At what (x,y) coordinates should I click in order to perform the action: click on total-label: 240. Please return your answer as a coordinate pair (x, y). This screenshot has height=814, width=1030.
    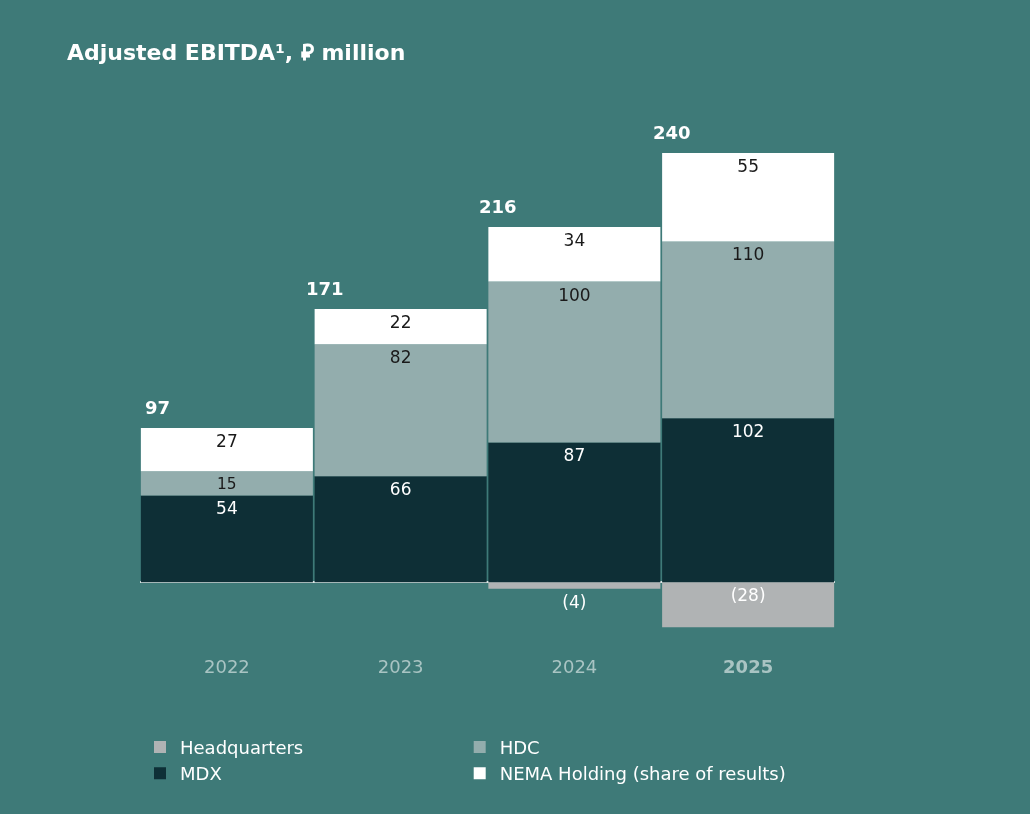
    Looking at the image, I should click on (672, 132).